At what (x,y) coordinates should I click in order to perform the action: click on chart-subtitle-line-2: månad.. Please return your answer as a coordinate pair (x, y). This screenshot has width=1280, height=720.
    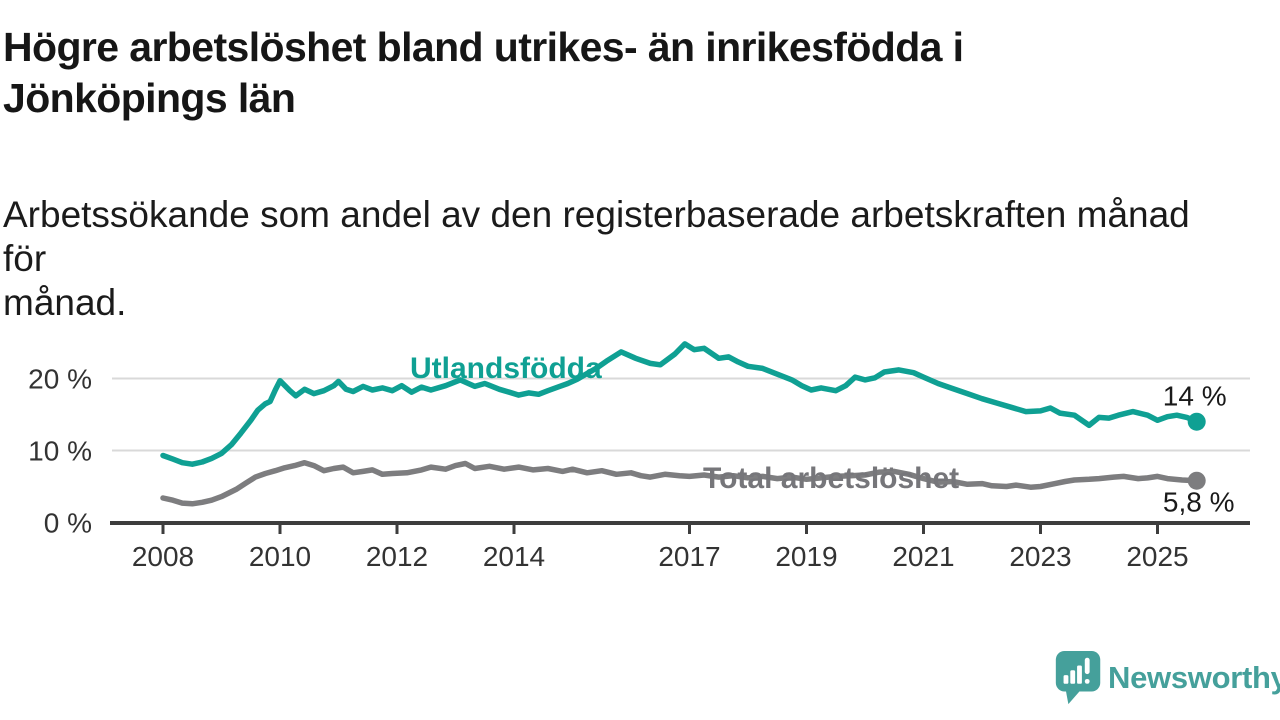
    Looking at the image, I should click on (65, 302).